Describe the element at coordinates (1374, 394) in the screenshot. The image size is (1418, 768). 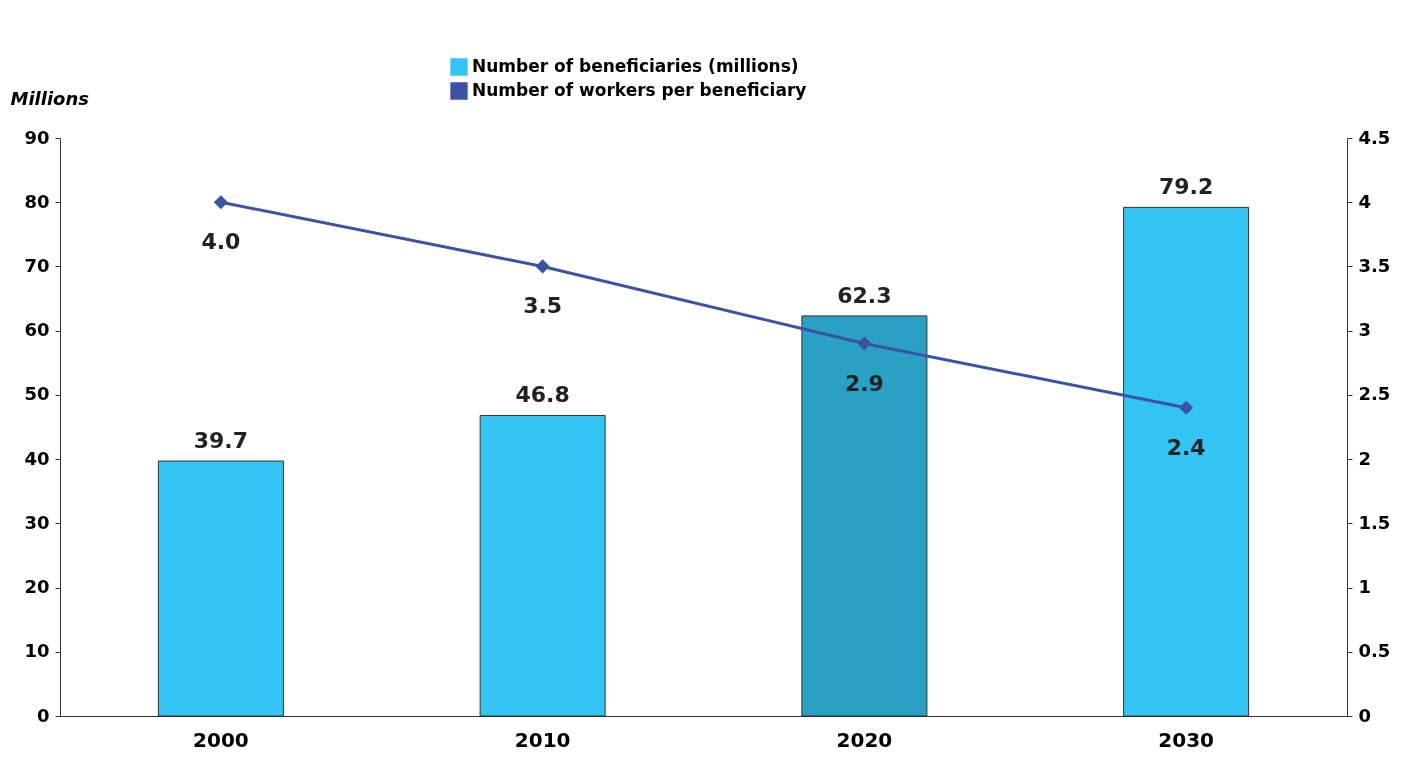
I see `y2-tick-label: 2.5` at that location.